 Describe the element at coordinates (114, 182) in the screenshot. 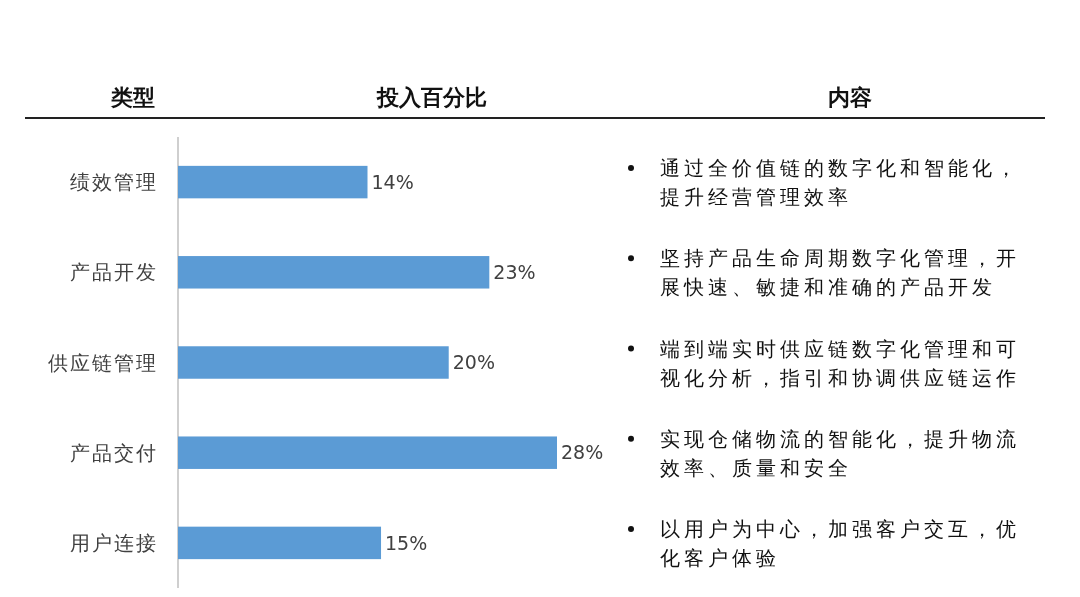

I see `y-tick-label: 绩效管理` at that location.